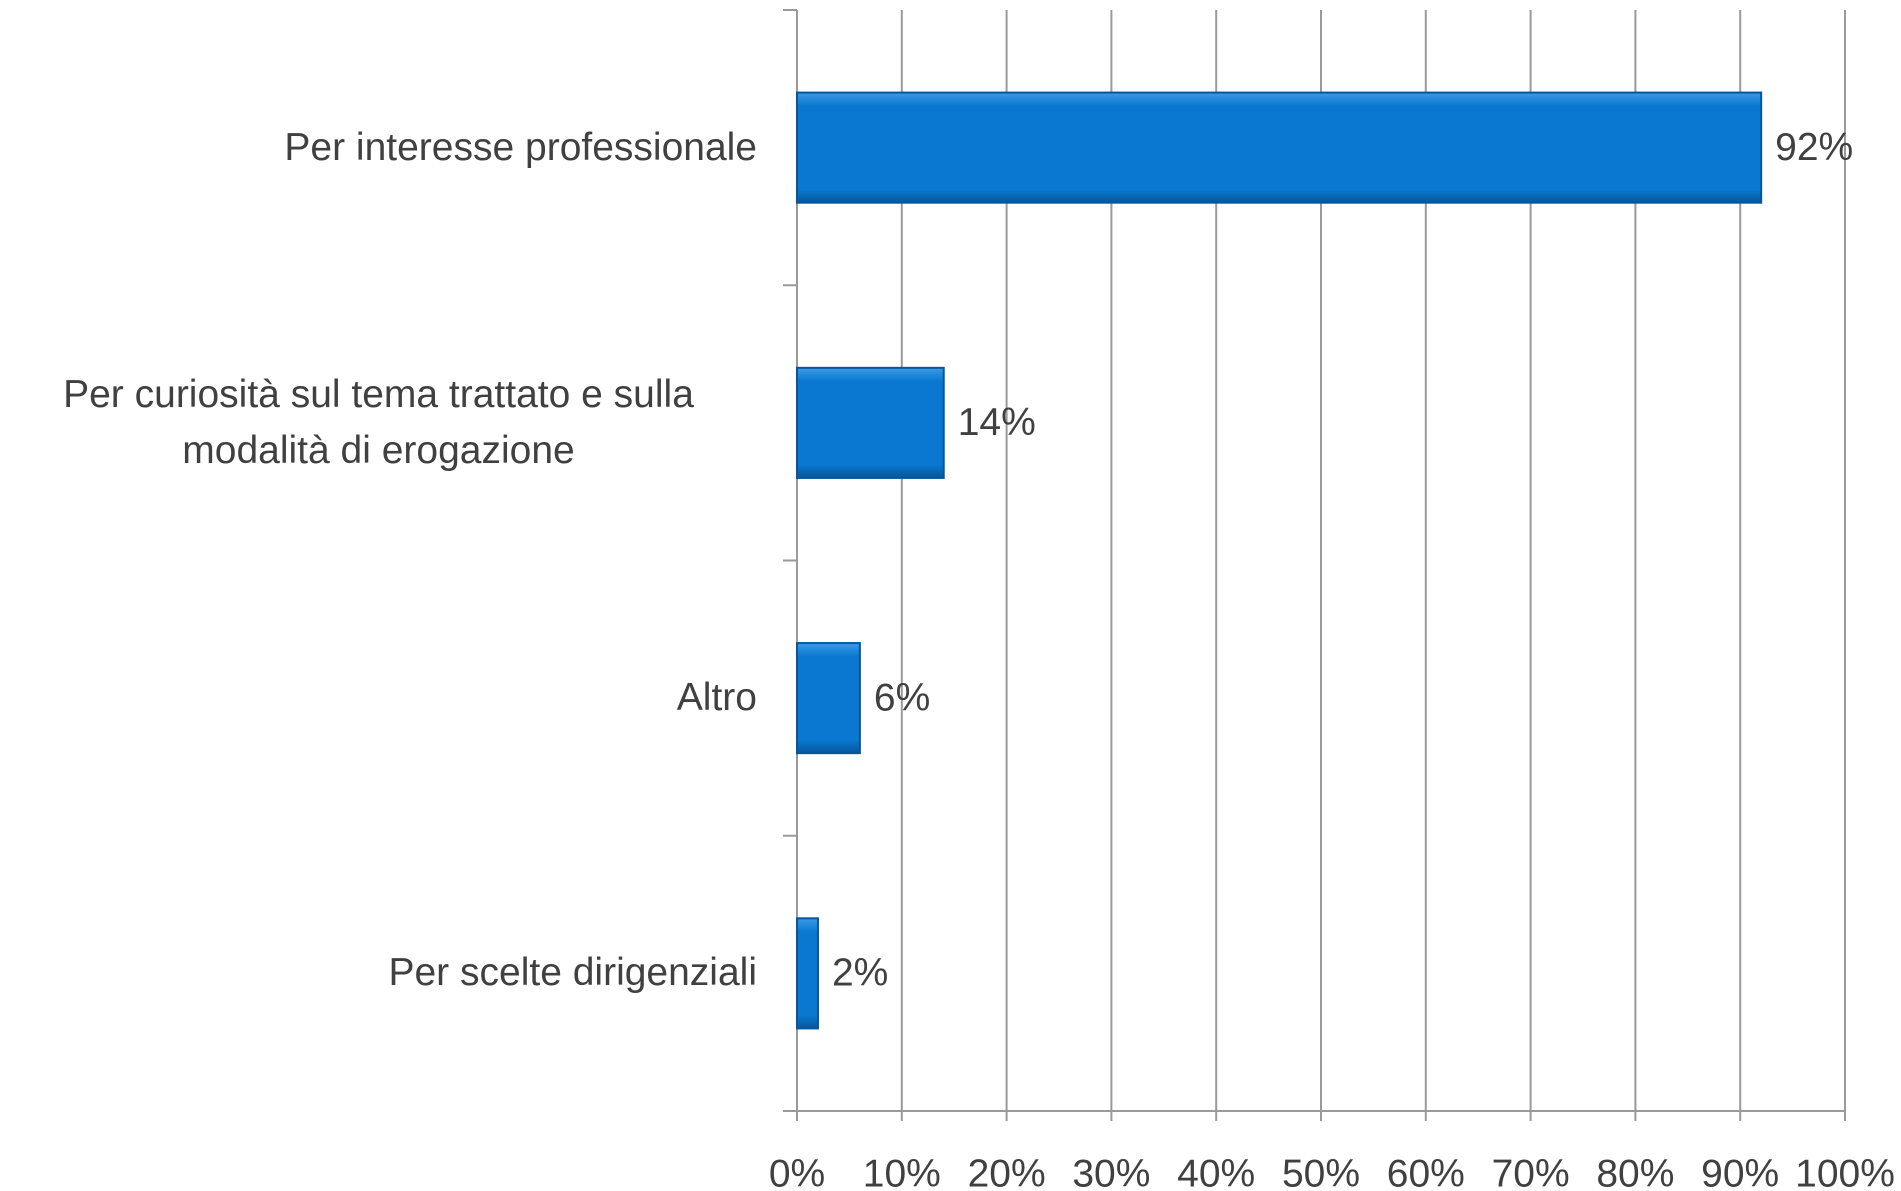 This screenshot has height=1191, width=1901. I want to click on y-tick-label-wrap: Per scelte dirigenziali, so click(378, 973).